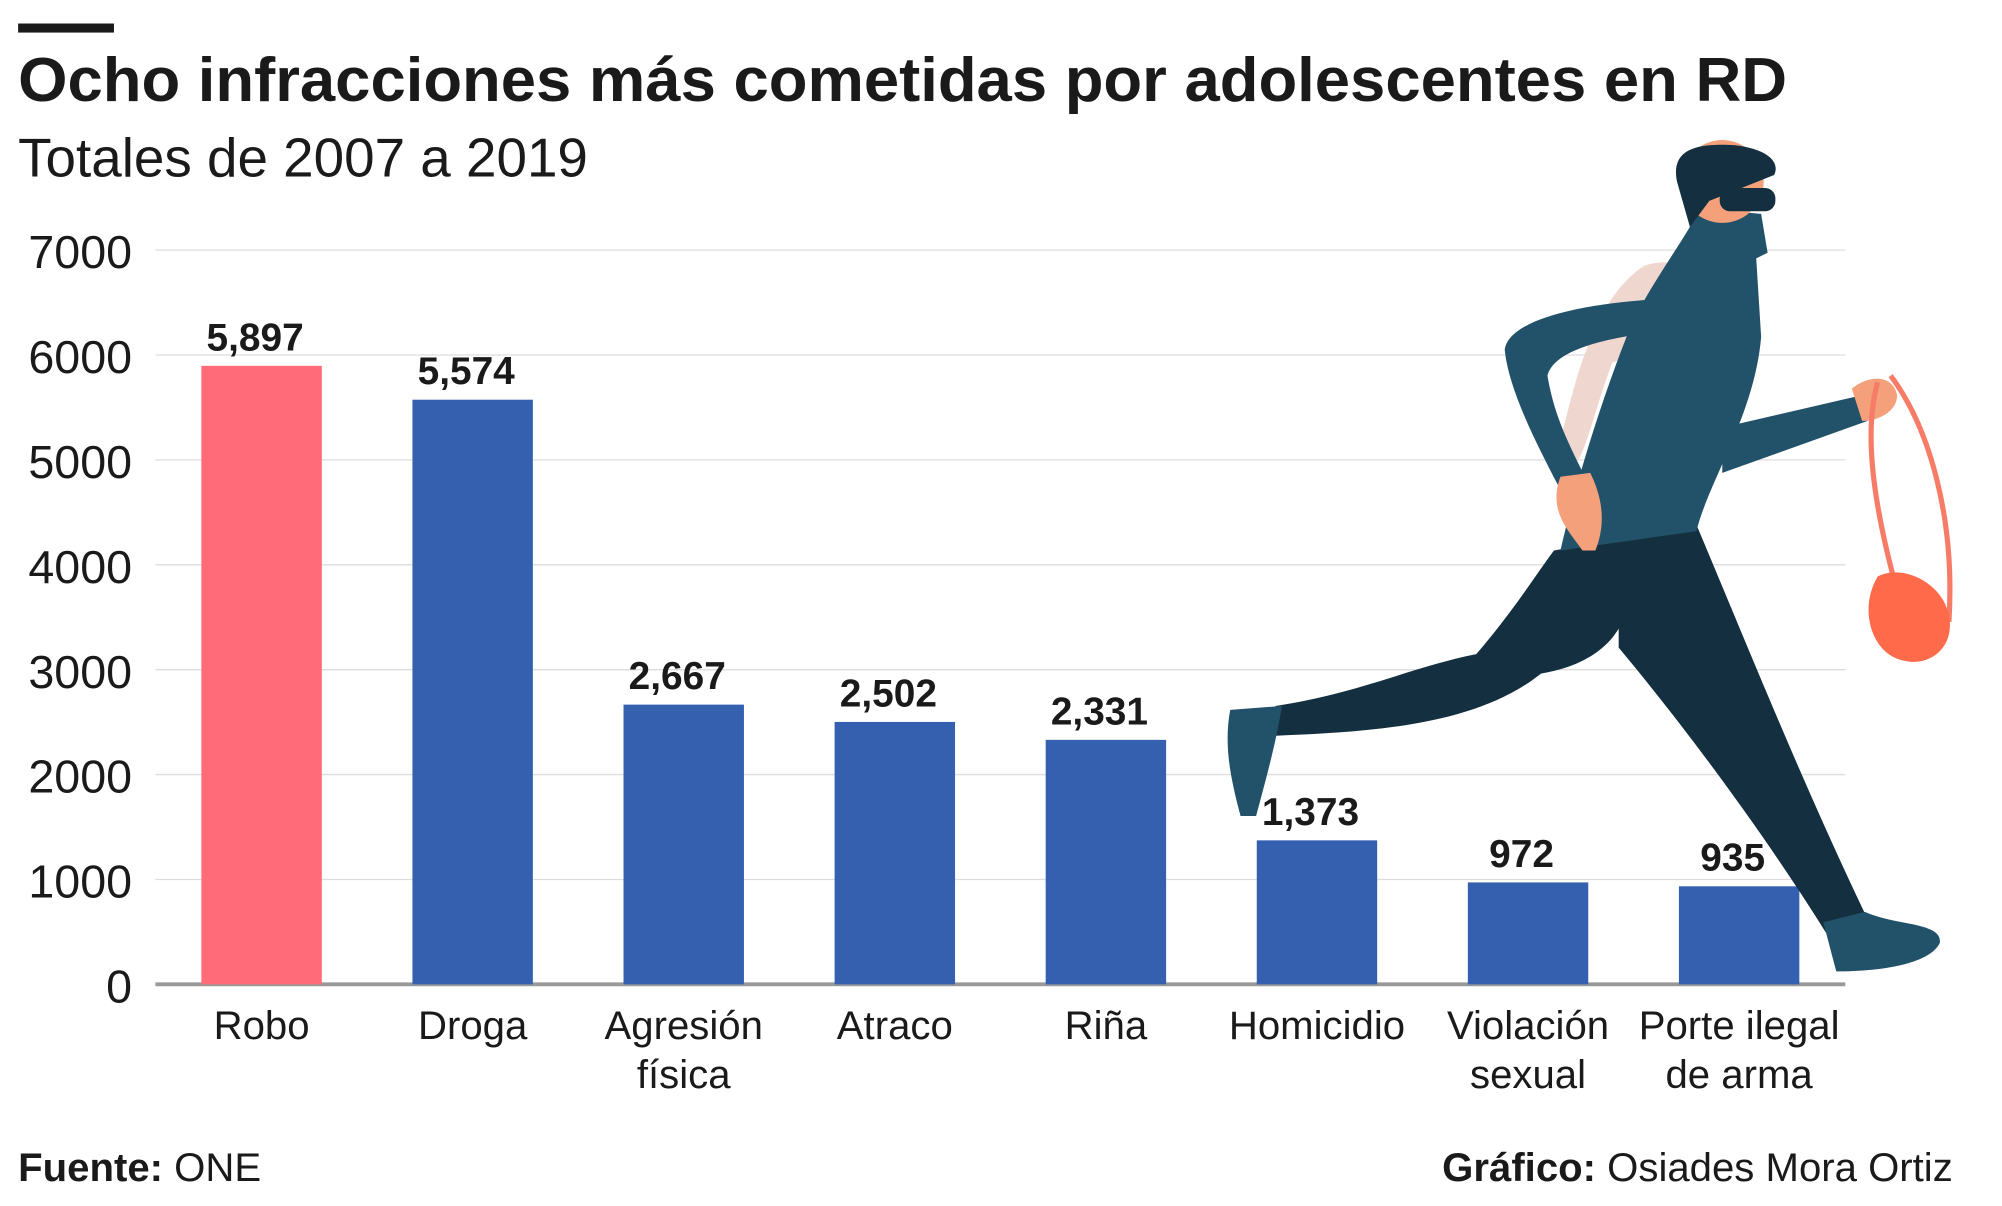 The width and height of the screenshot is (2002, 1206). What do you see at coordinates (80, 882) in the screenshot?
I see `y-tick-label: 1000` at bounding box center [80, 882].